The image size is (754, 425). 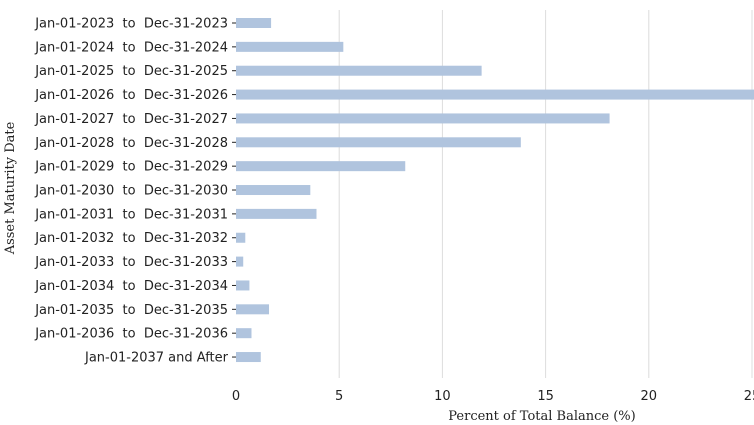 What do you see at coordinates (131, 71) in the screenshot?
I see `y-tick-label-2: Jan-01-2025 to Dec-31-2025` at bounding box center [131, 71].